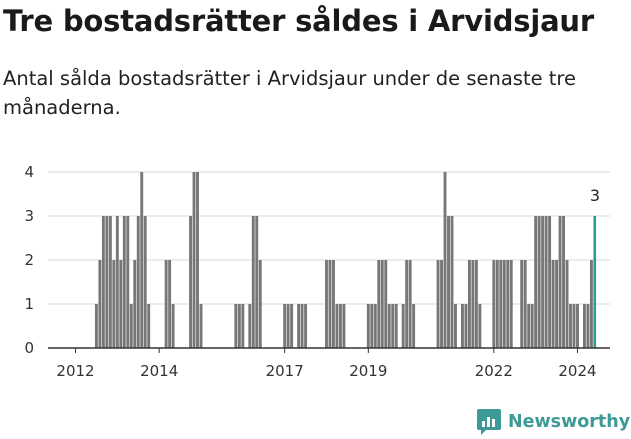 This screenshot has width=631, height=439. I want to click on latest-value-label: 3, so click(595, 195).